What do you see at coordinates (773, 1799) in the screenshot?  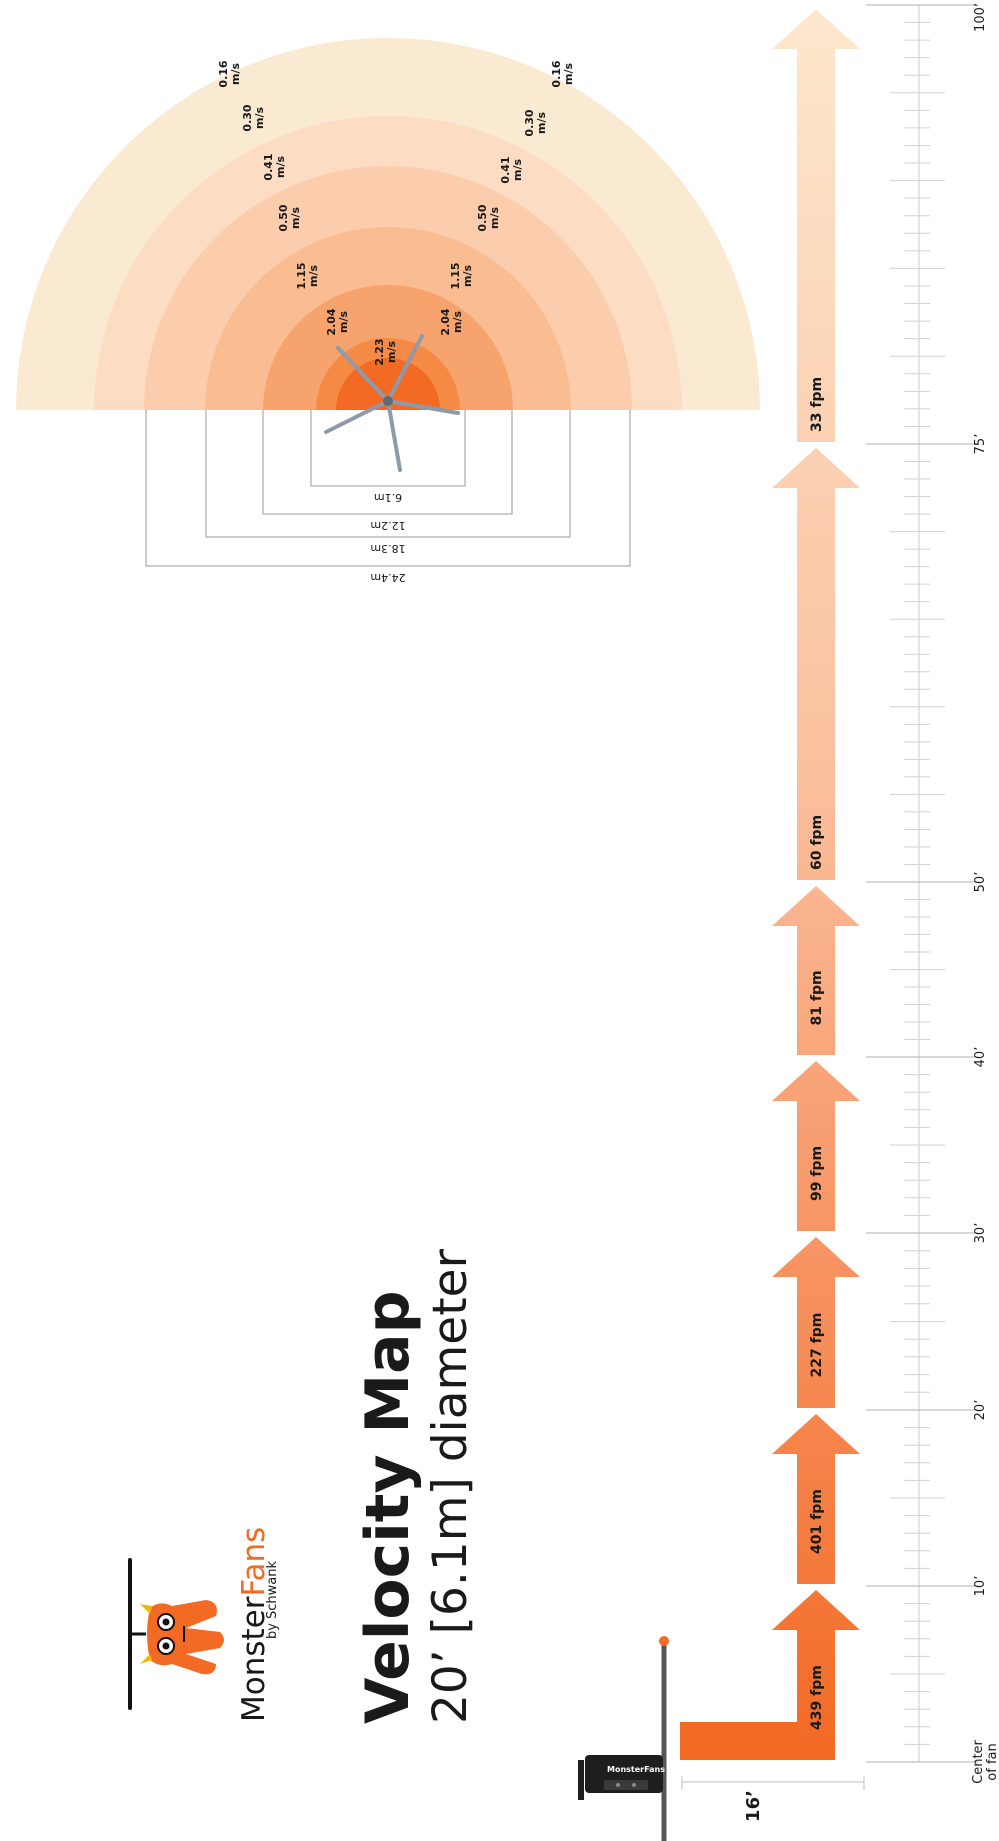 I see `mount-height-dimension: 16’` at bounding box center [773, 1799].